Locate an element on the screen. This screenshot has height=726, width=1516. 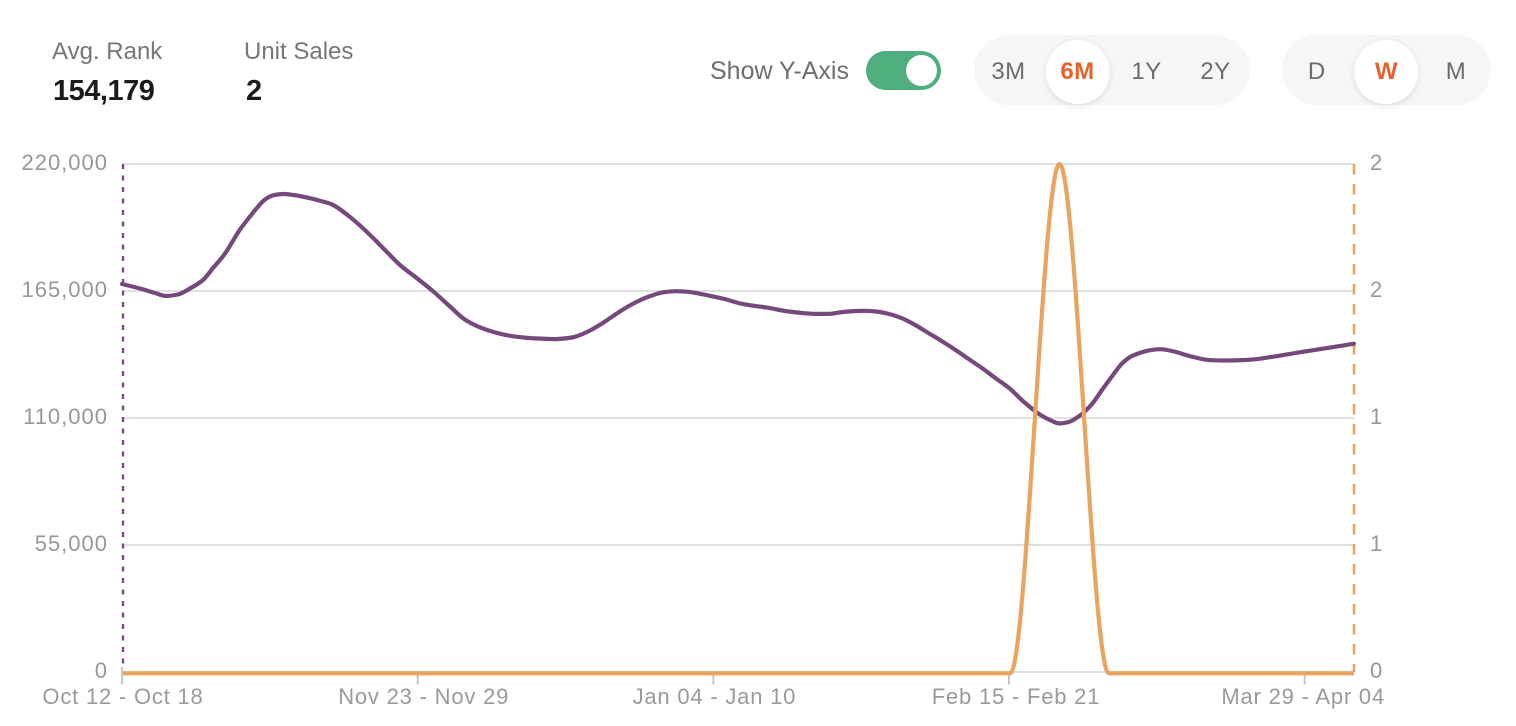
svg-text: Oct 12 - Oct 18 is located at coordinates (122, 696).